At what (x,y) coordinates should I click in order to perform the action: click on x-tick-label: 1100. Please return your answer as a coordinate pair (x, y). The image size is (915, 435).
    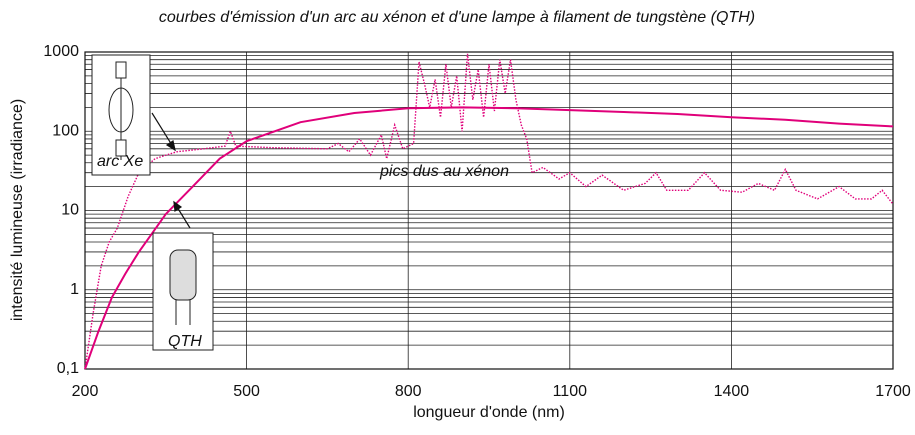
    Looking at the image, I should click on (570, 391).